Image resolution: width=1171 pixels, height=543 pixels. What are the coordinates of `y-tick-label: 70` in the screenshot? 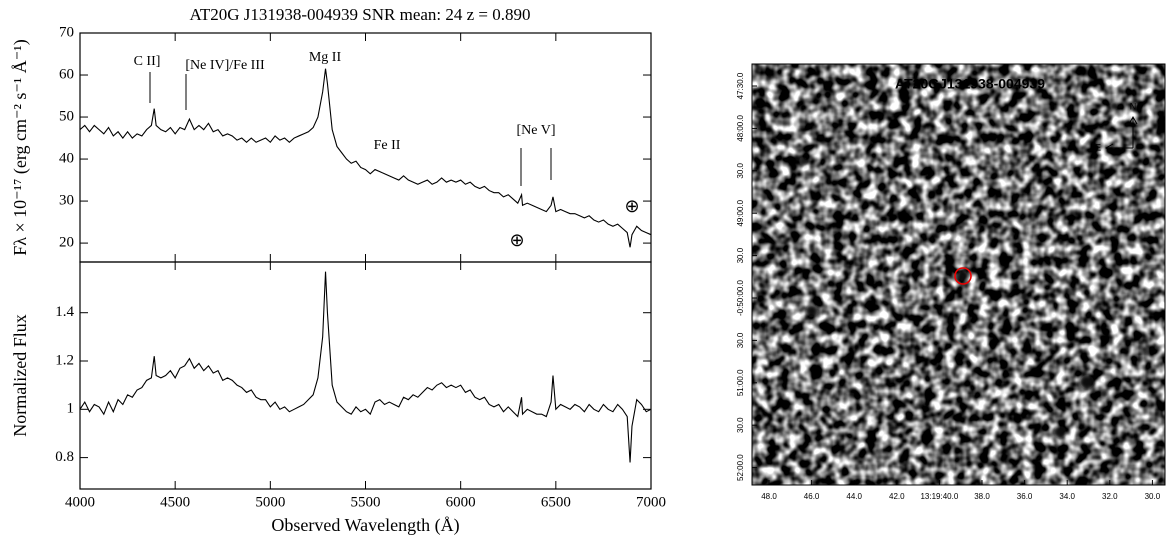 It's located at (66, 32).